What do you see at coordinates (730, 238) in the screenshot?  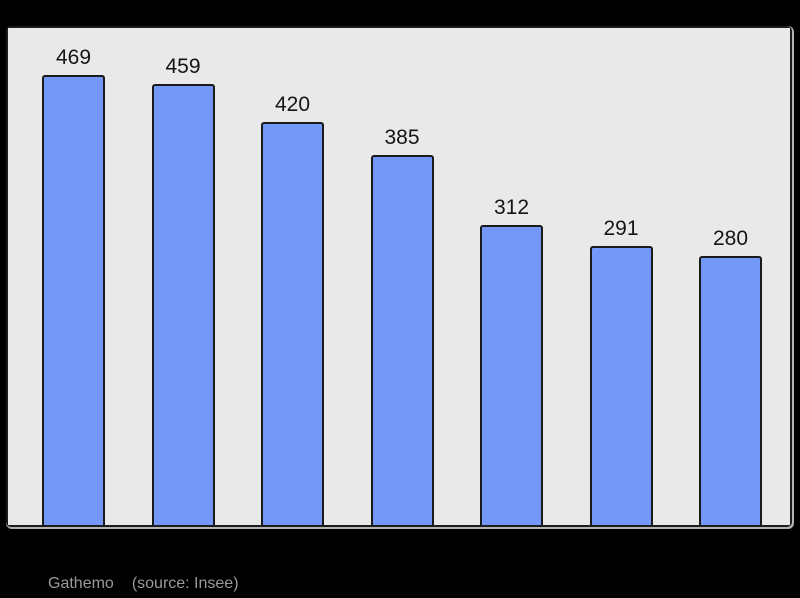 I see `bar-value-label: 280` at bounding box center [730, 238].